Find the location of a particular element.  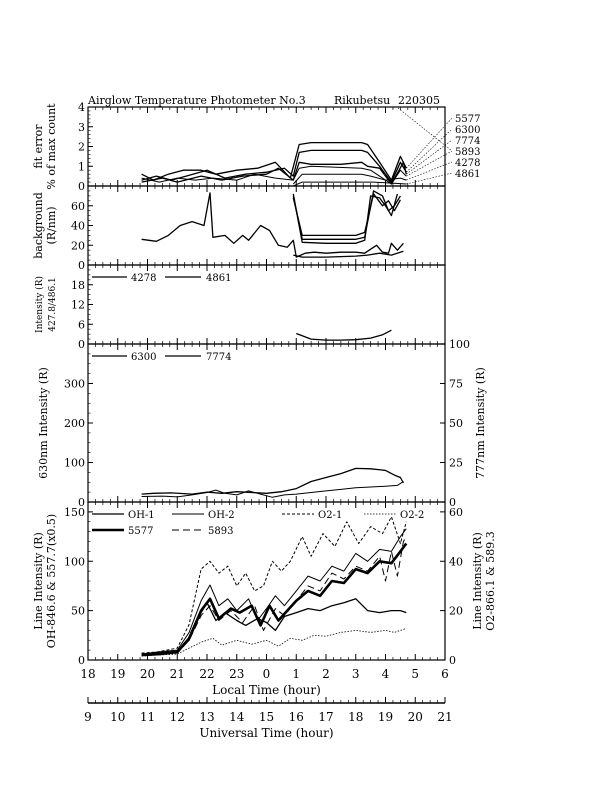

local-time-tick-label: 21 is located at coordinates (177, 674).